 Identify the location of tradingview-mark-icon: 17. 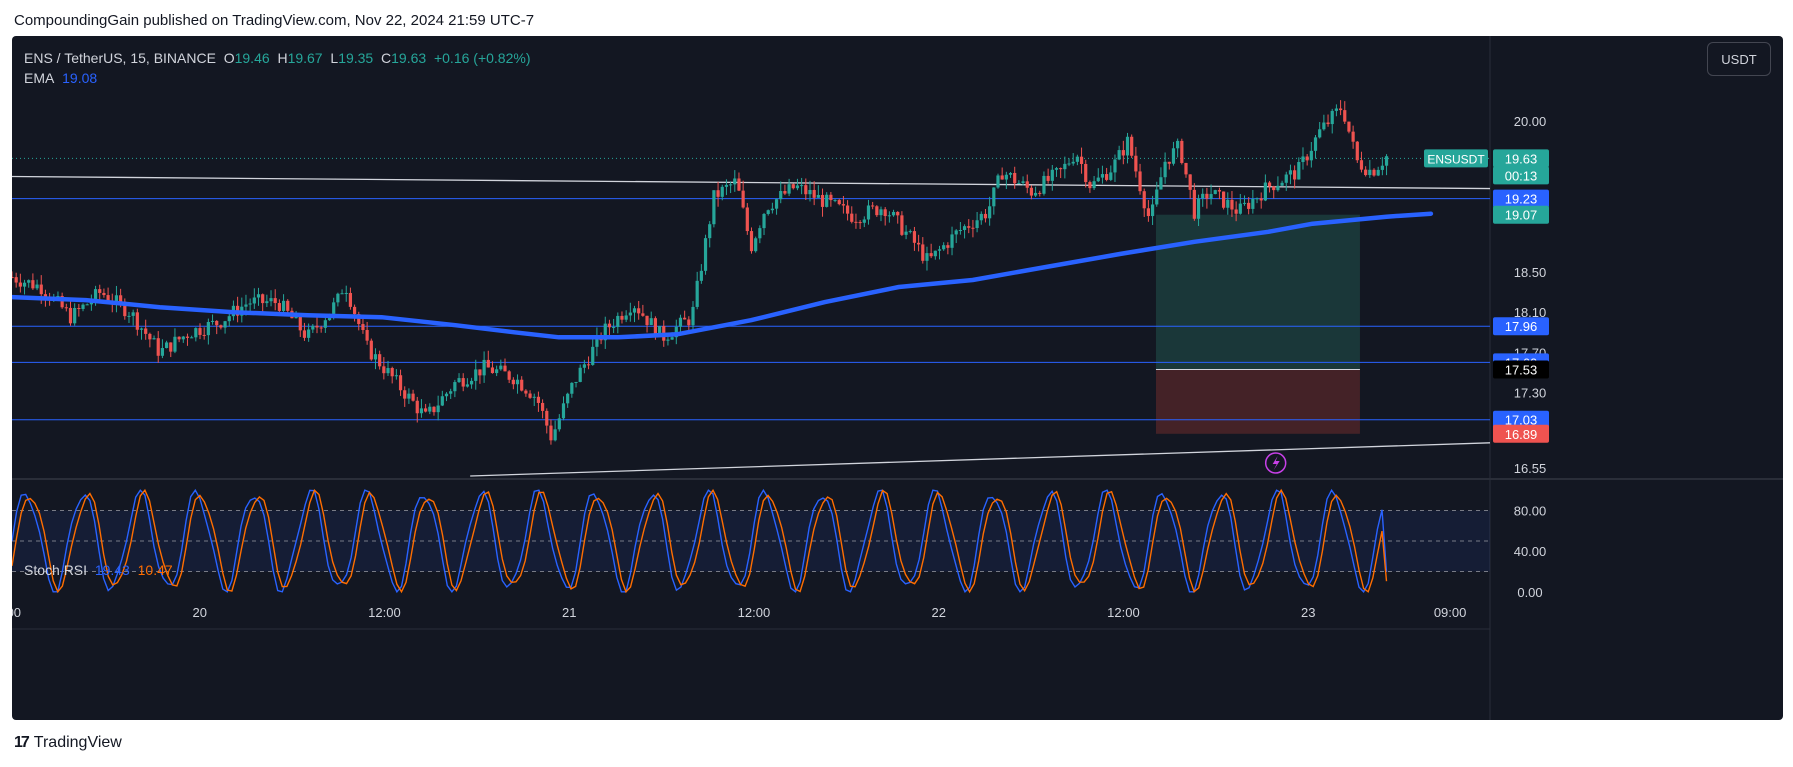
(22, 742).